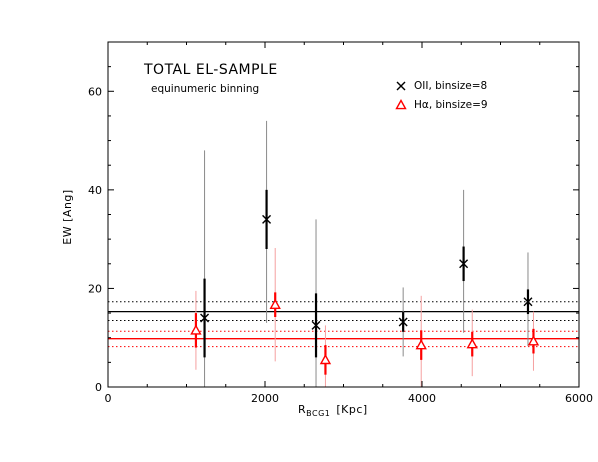  What do you see at coordinates (302, 409) in the screenshot?
I see `x-axis-title-main: R` at bounding box center [302, 409].